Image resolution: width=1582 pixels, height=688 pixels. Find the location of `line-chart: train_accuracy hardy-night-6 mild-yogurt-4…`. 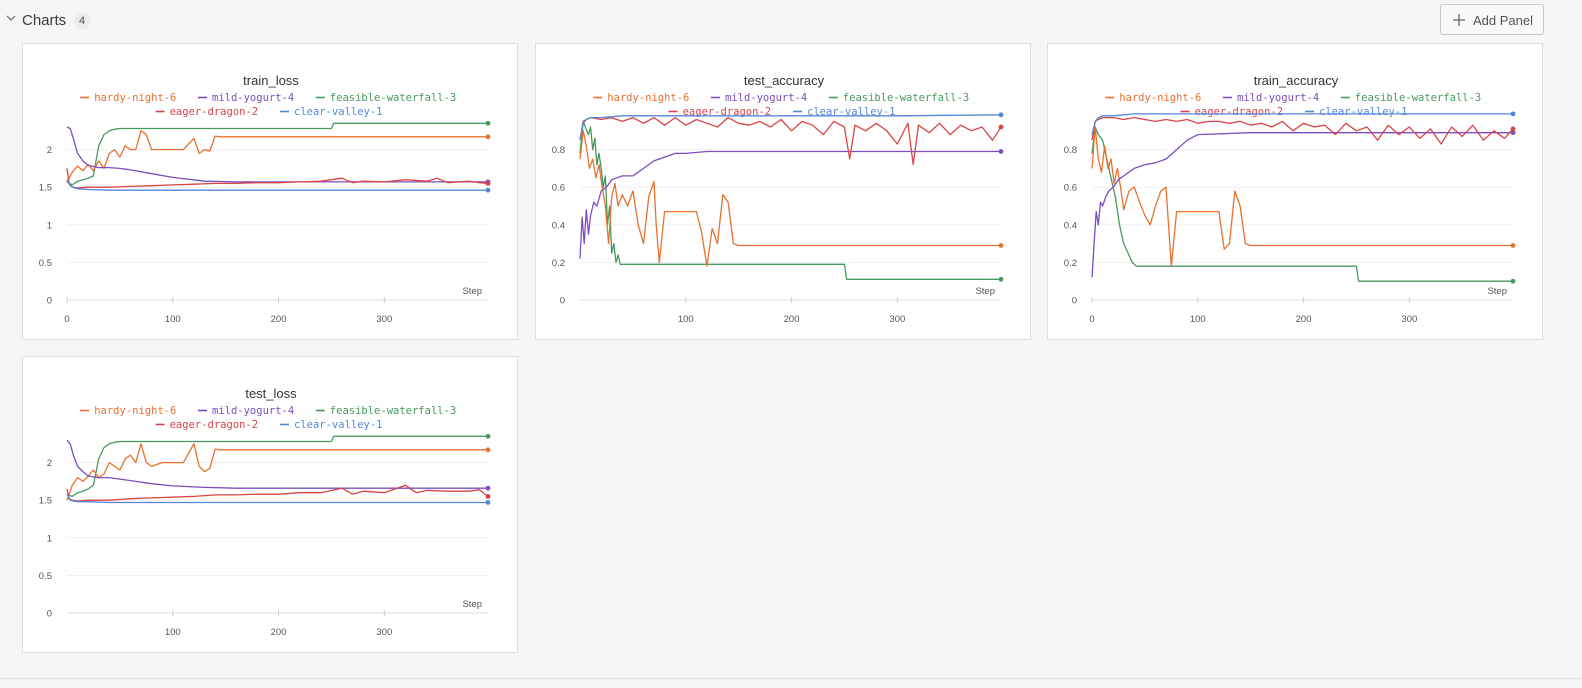

line-chart: train_accuracy hardy-night-6 mild-yogurt-4… is located at coordinates (1290, 199).